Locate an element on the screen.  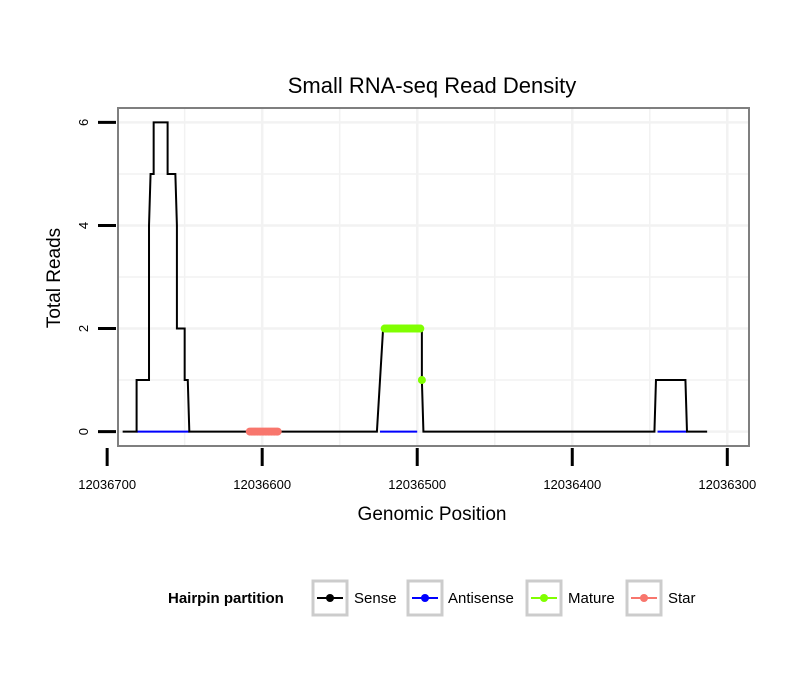
chart-title: Small RNA-seq Read Density is located at coordinates (432, 85).